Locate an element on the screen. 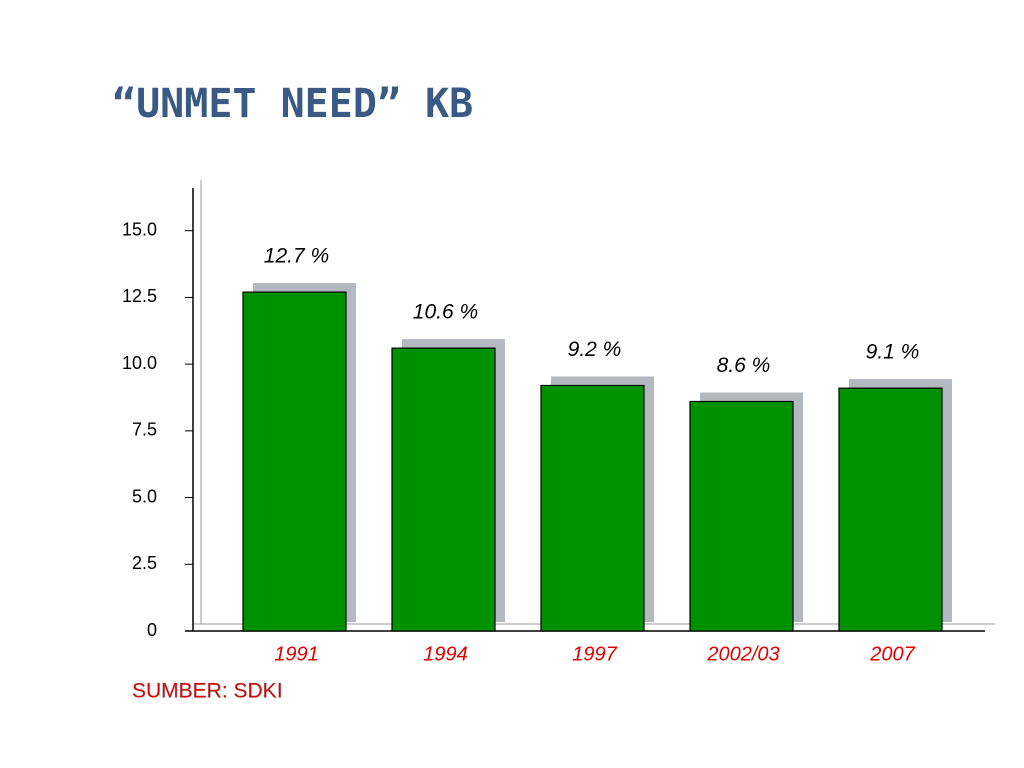  x-tick-label: 2002/03 is located at coordinates (742, 654).